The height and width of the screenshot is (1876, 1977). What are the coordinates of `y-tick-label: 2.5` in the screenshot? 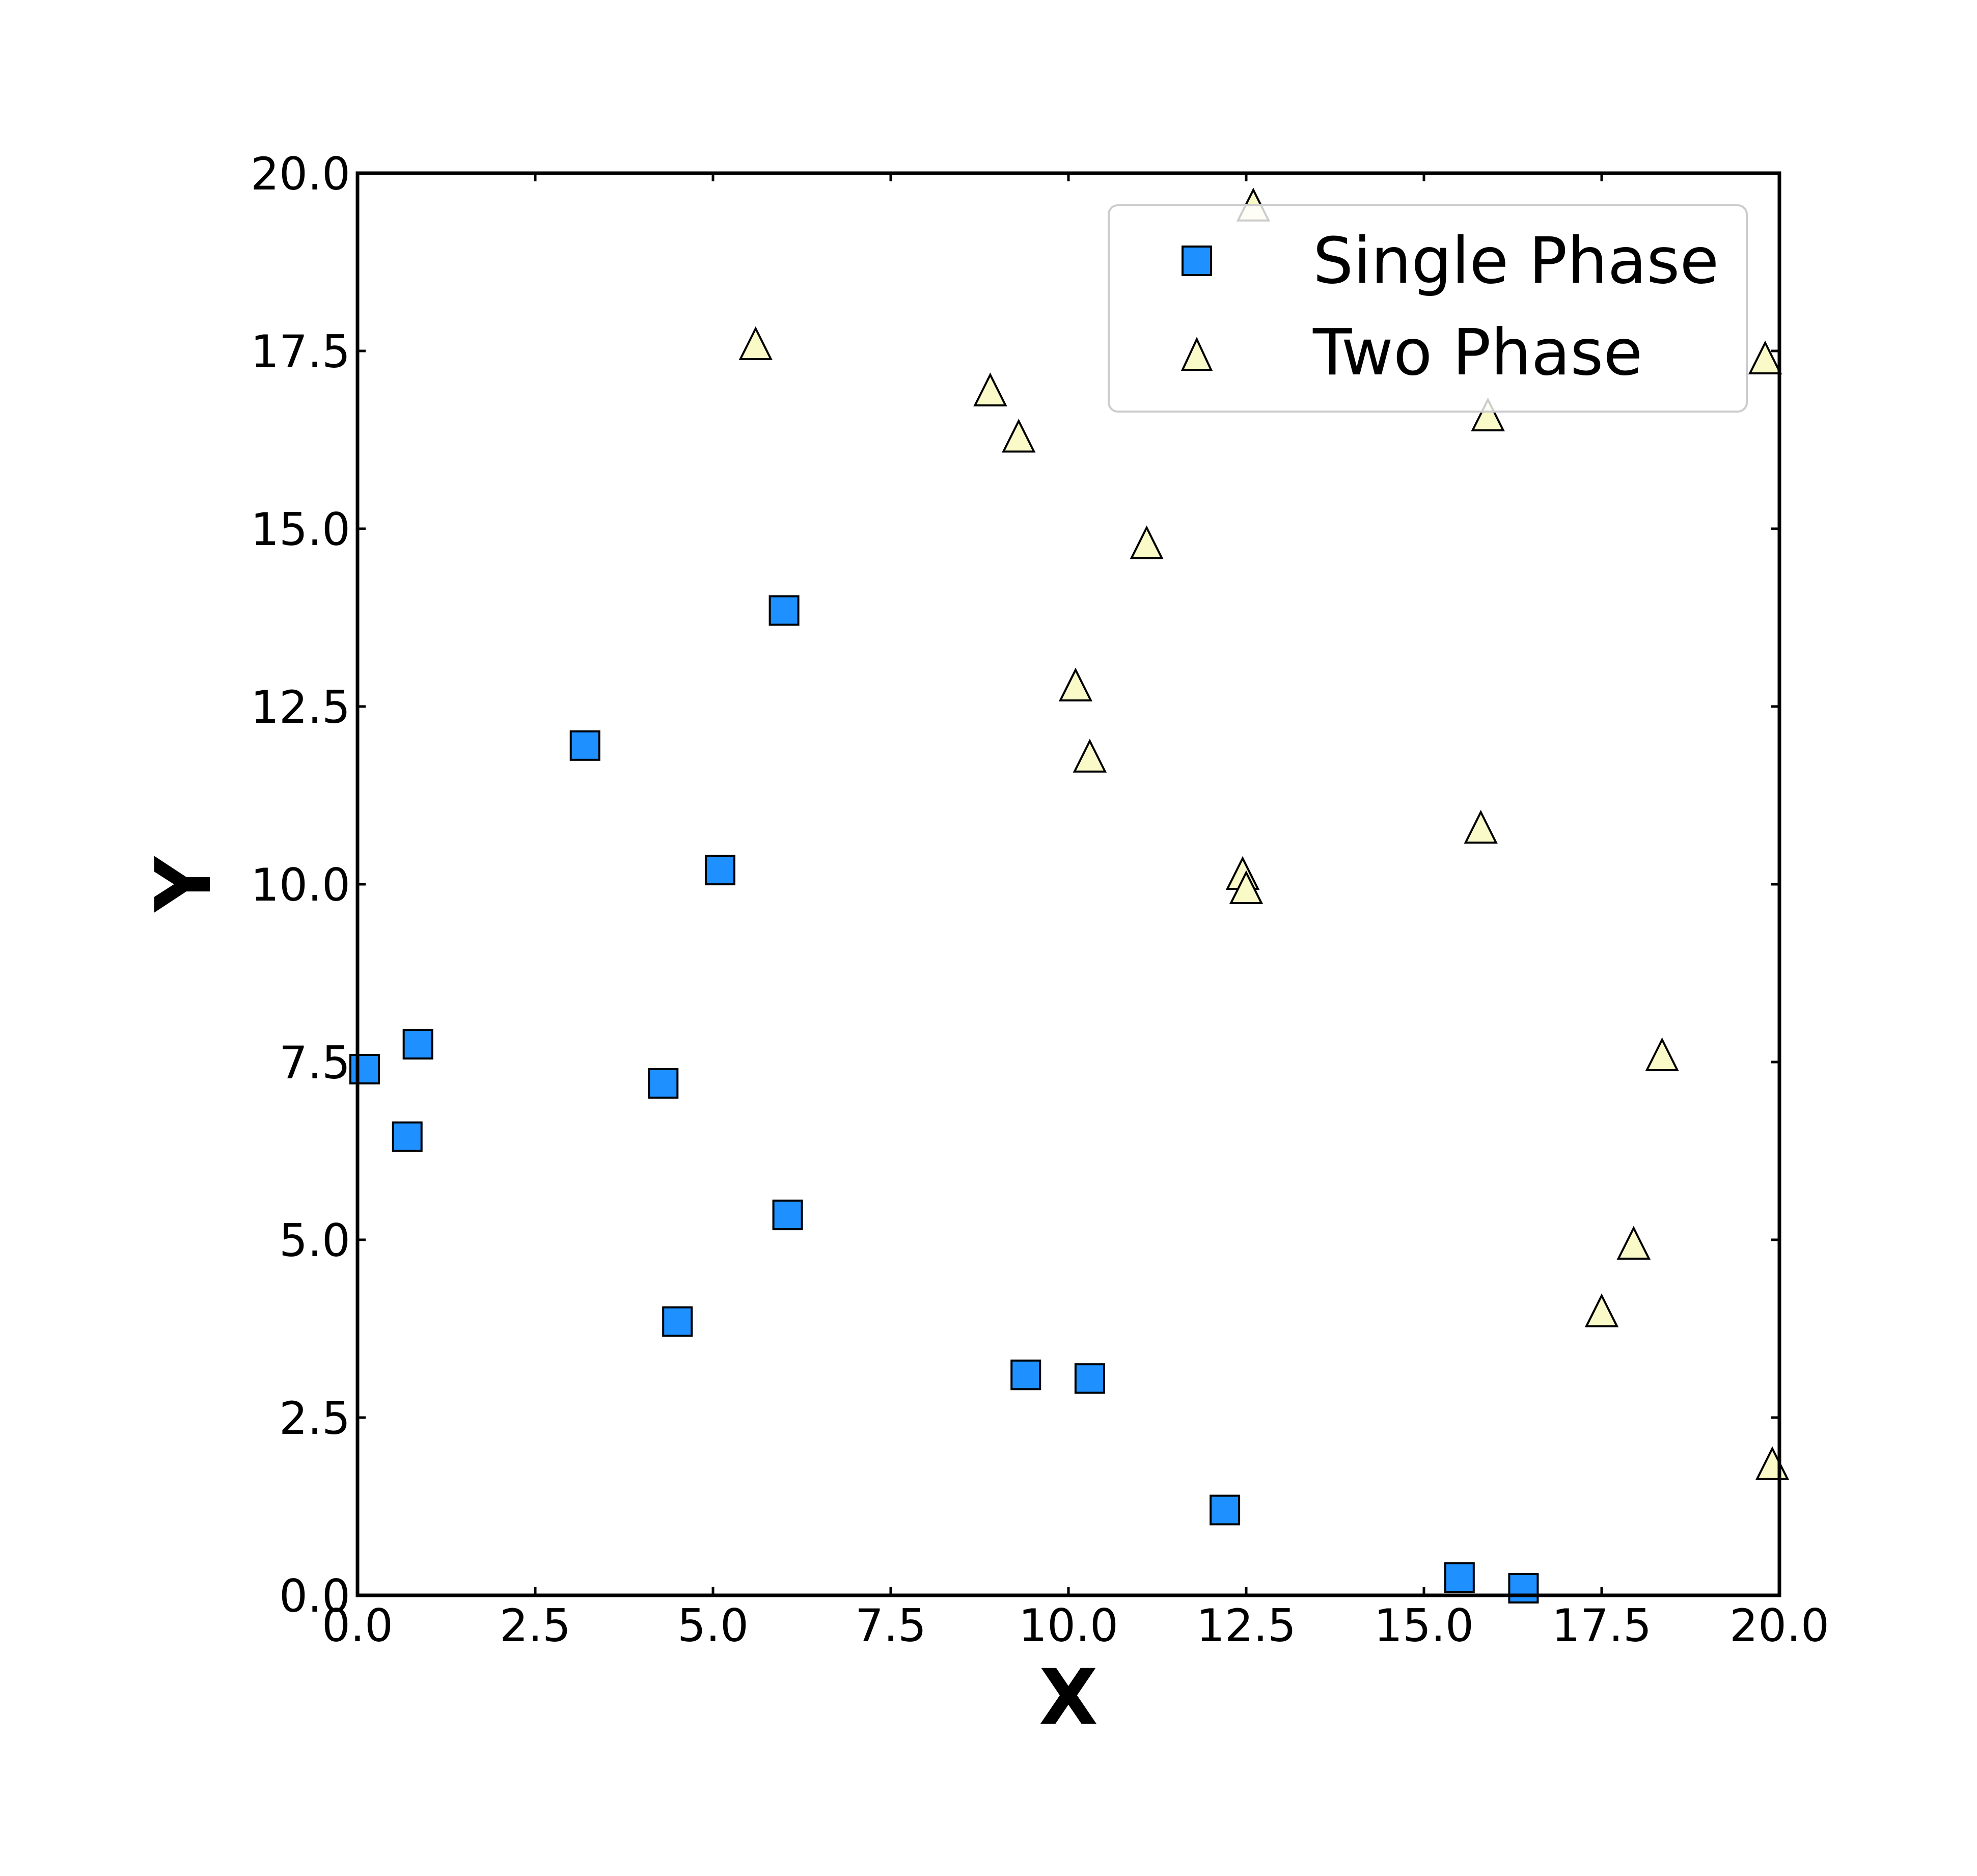 It's located at (314, 1419).